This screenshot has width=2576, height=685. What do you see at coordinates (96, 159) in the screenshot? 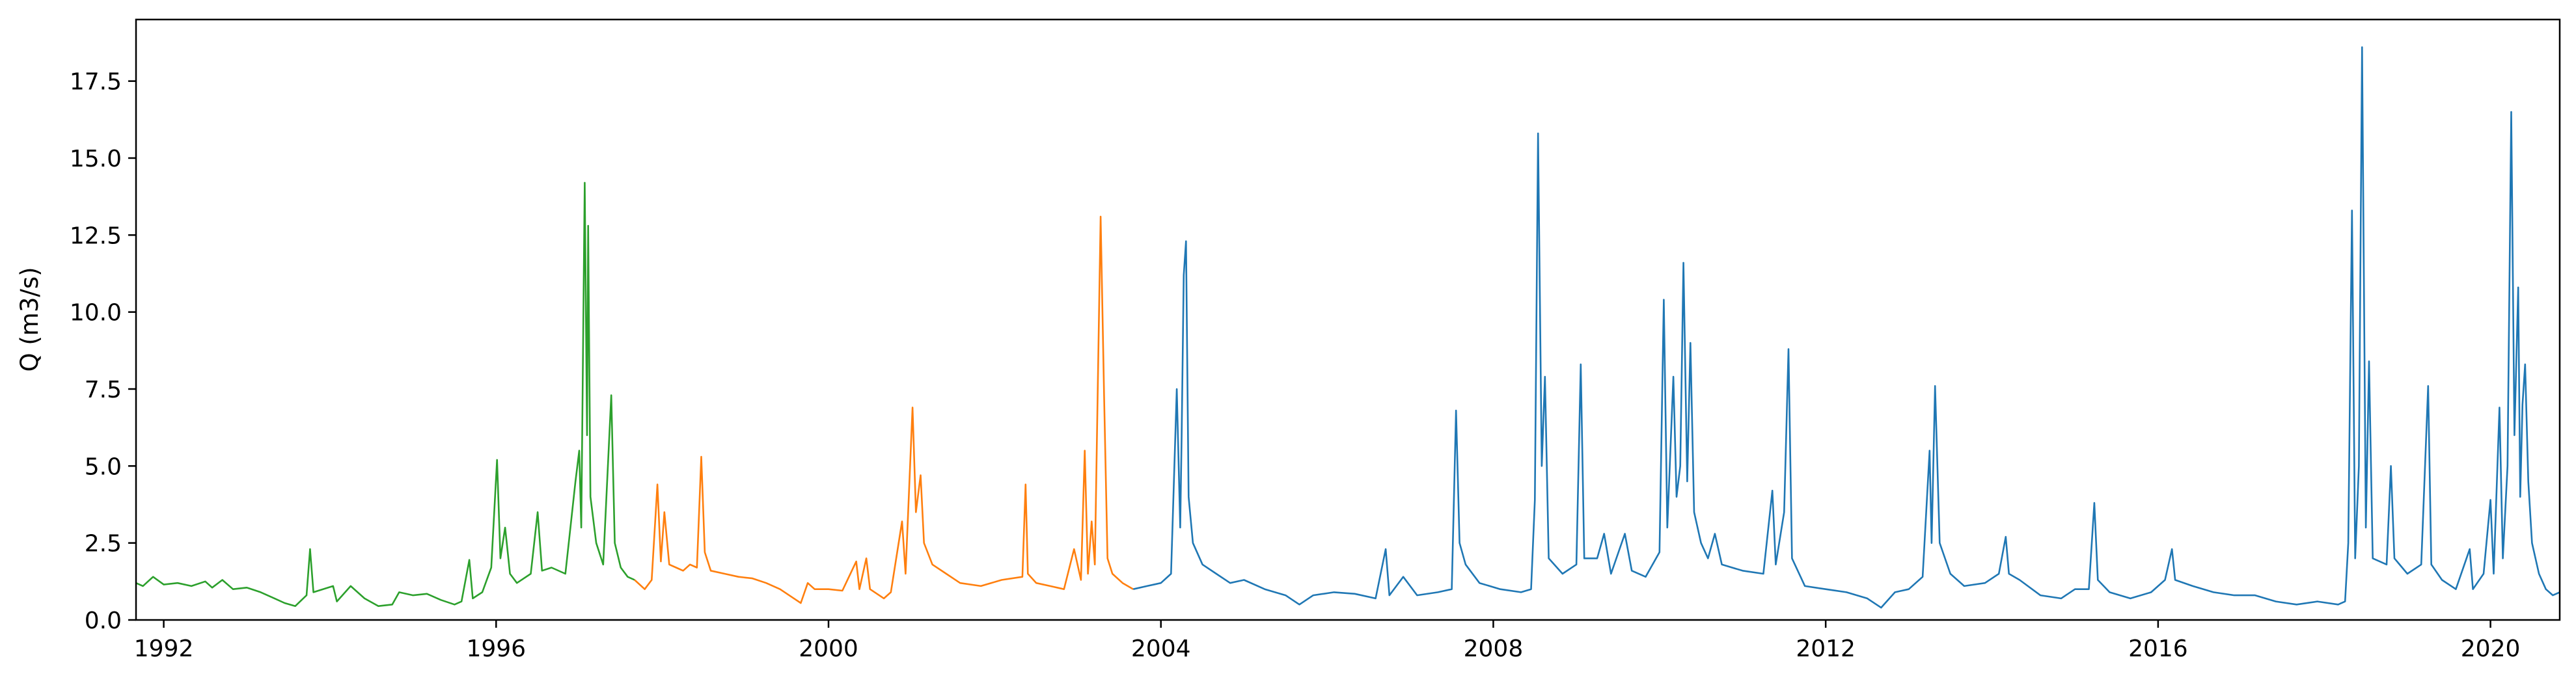
I see `y-tick-label: 15.0` at bounding box center [96, 159].